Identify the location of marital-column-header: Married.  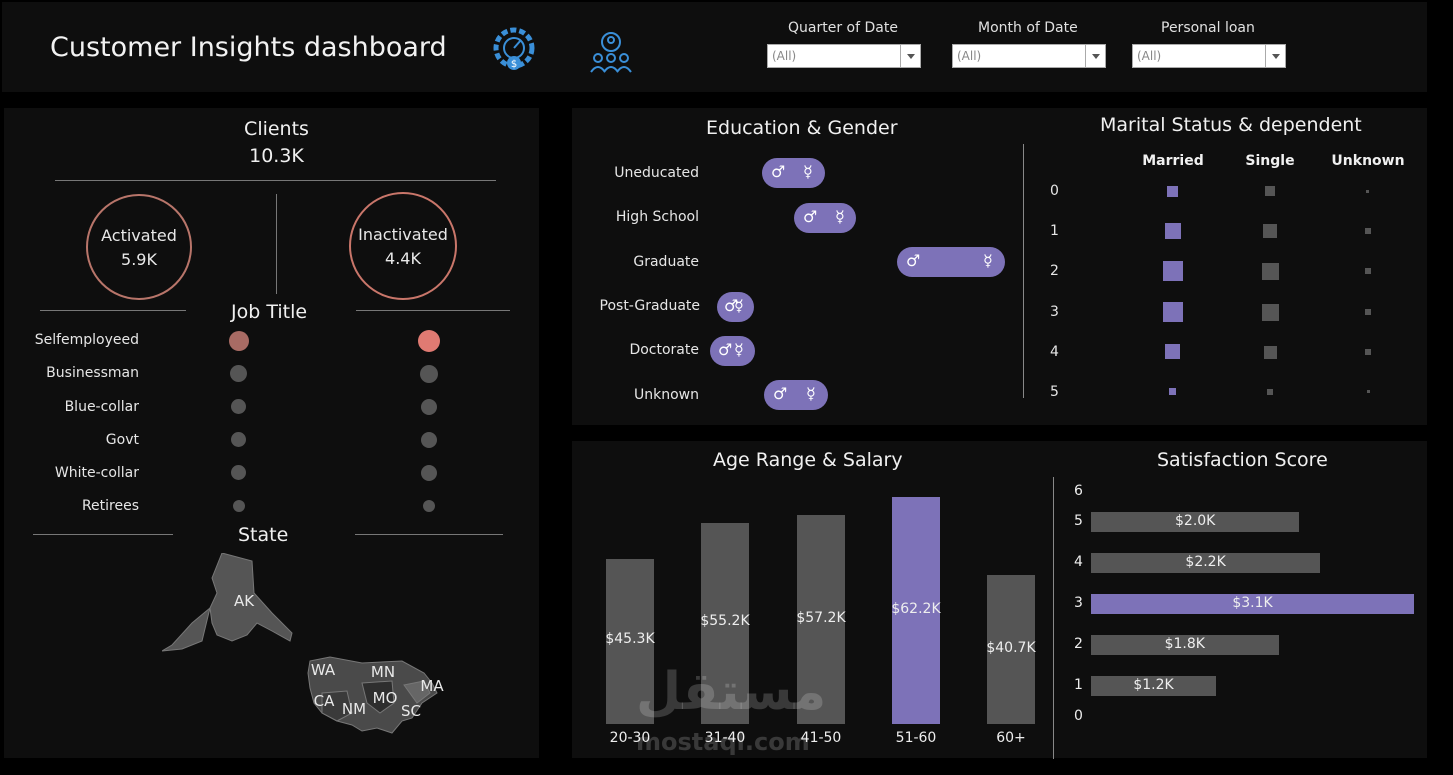
(1173, 161).